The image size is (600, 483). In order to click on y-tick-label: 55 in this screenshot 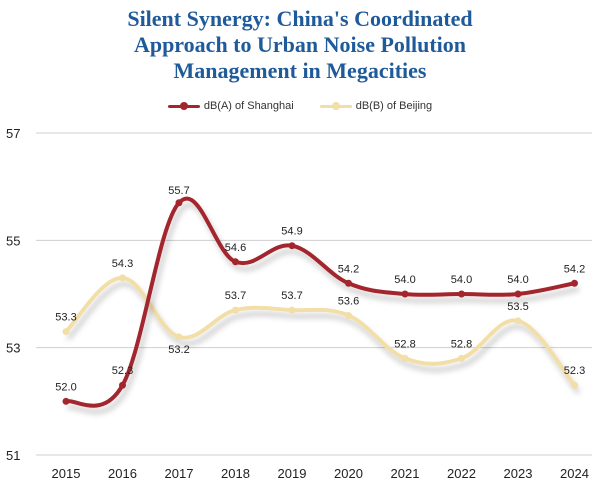, I will do `click(13, 240)`.